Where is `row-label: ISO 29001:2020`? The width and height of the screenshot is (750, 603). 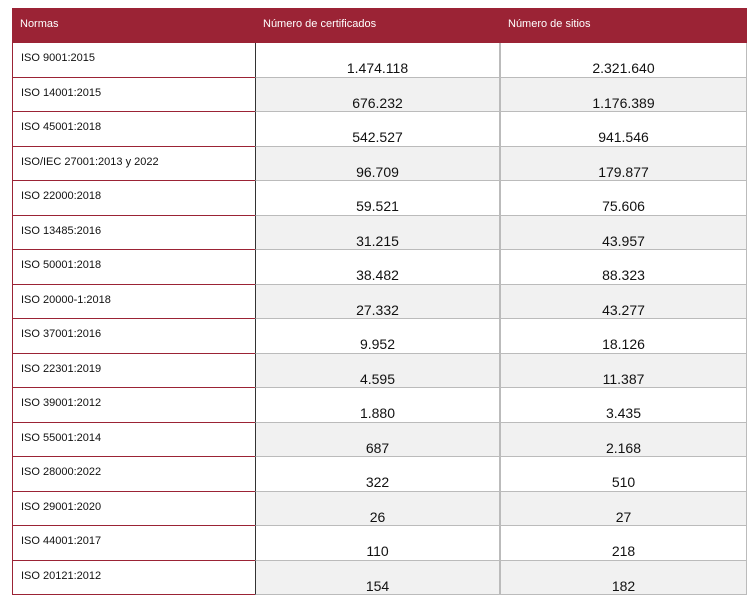 row-label: ISO 29001:2020 is located at coordinates (133, 508).